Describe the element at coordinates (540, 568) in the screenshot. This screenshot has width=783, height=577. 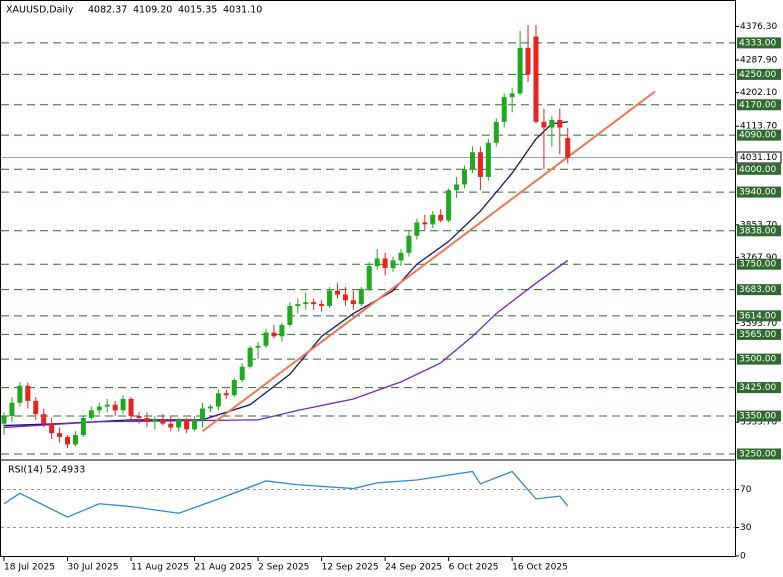
I see `x-tick-label: 16 Oct 2025` at that location.